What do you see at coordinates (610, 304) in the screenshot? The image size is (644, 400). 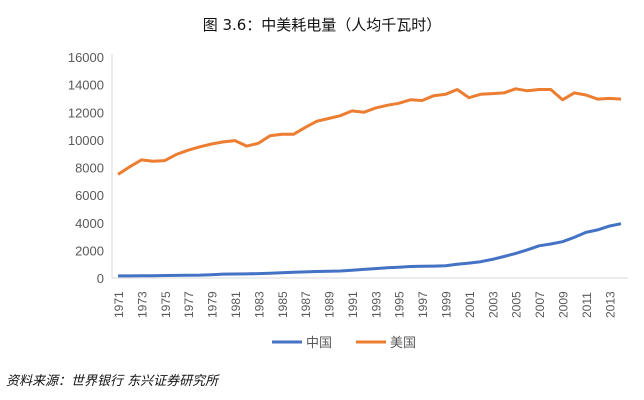 I see `x-tick-label: 2013` at bounding box center [610, 304].